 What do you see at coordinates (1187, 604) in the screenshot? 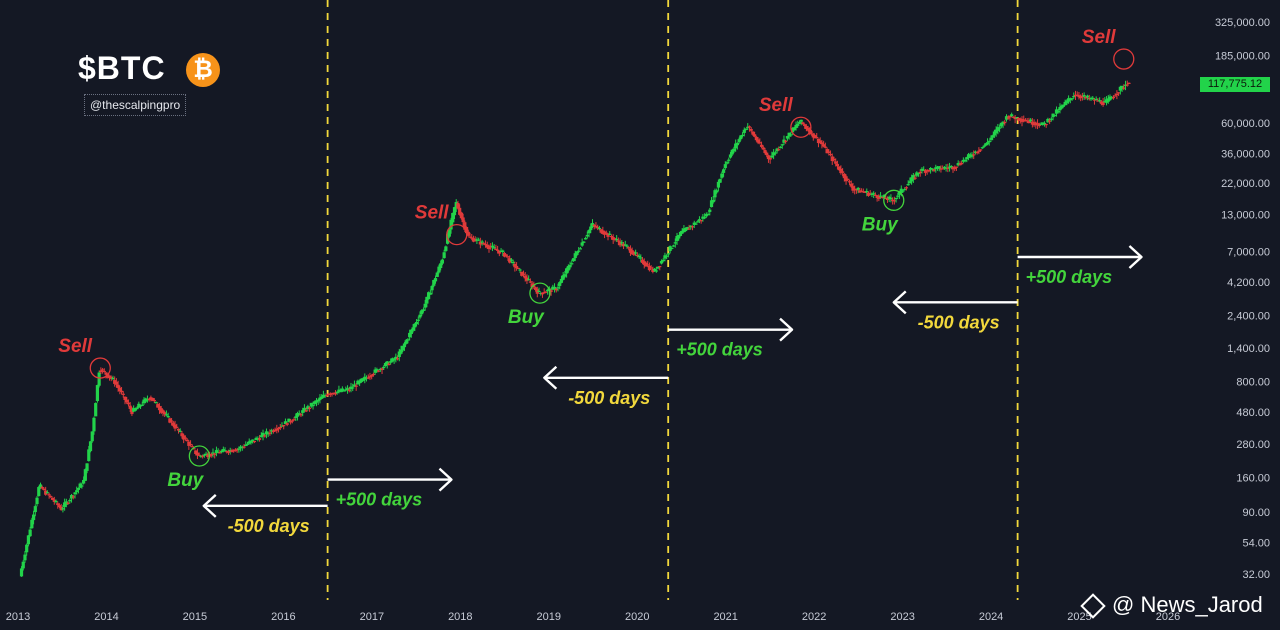
I see `watermark-text: @ News_Jarod` at bounding box center [1187, 604].